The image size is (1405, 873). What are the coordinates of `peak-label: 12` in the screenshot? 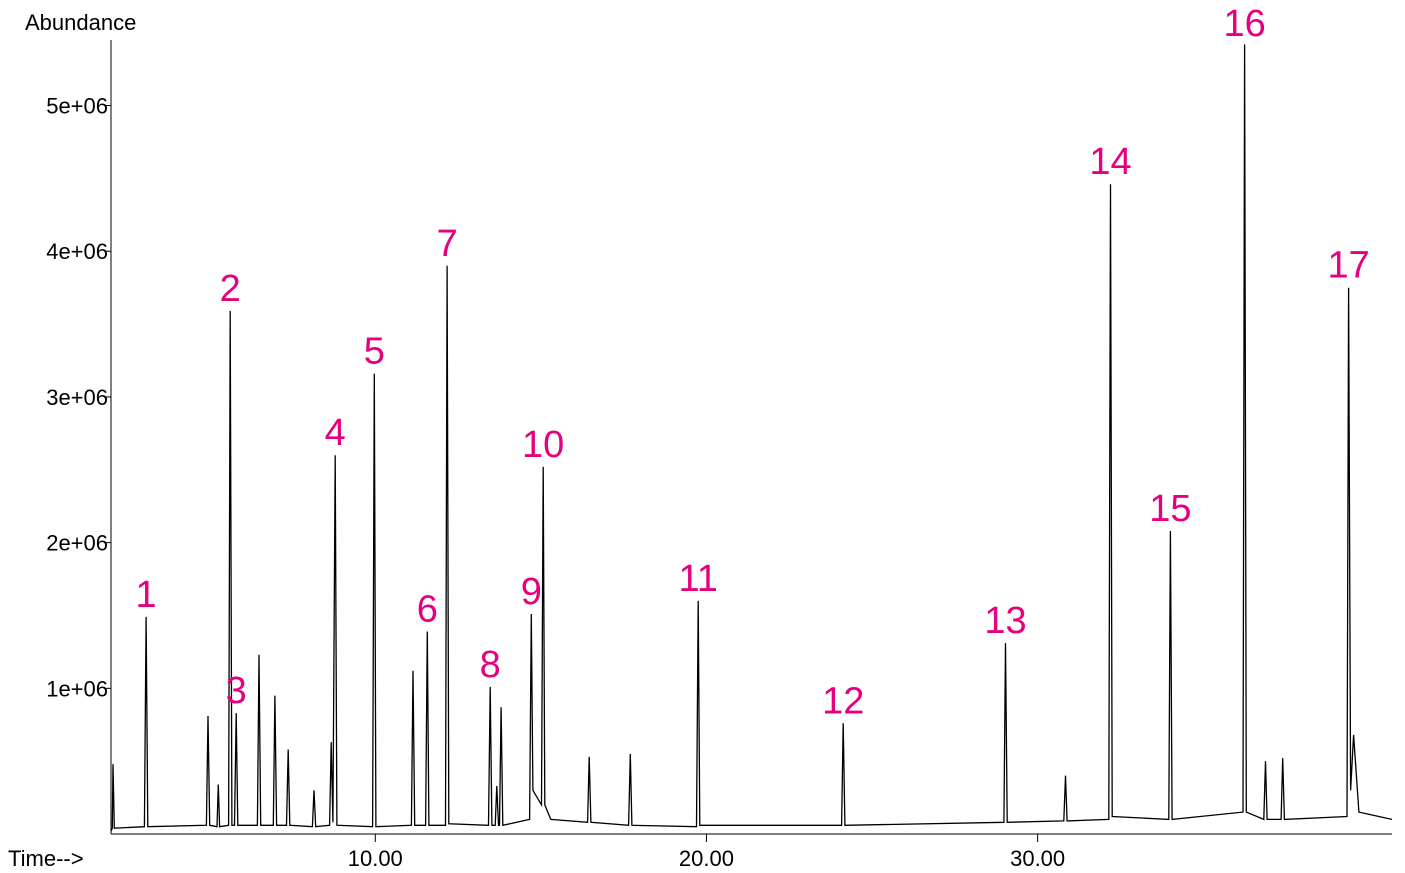 It's located at (843, 701).